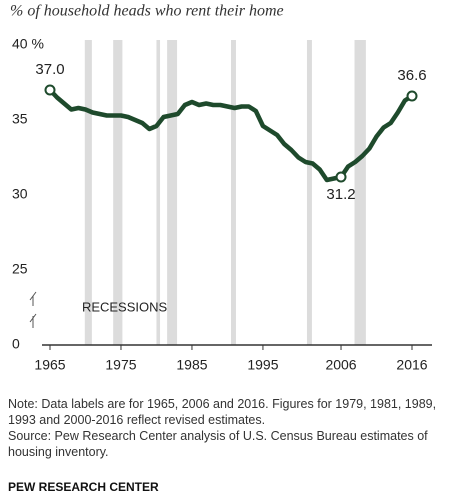  I want to click on x-tick-label: 1975, so click(120, 365).